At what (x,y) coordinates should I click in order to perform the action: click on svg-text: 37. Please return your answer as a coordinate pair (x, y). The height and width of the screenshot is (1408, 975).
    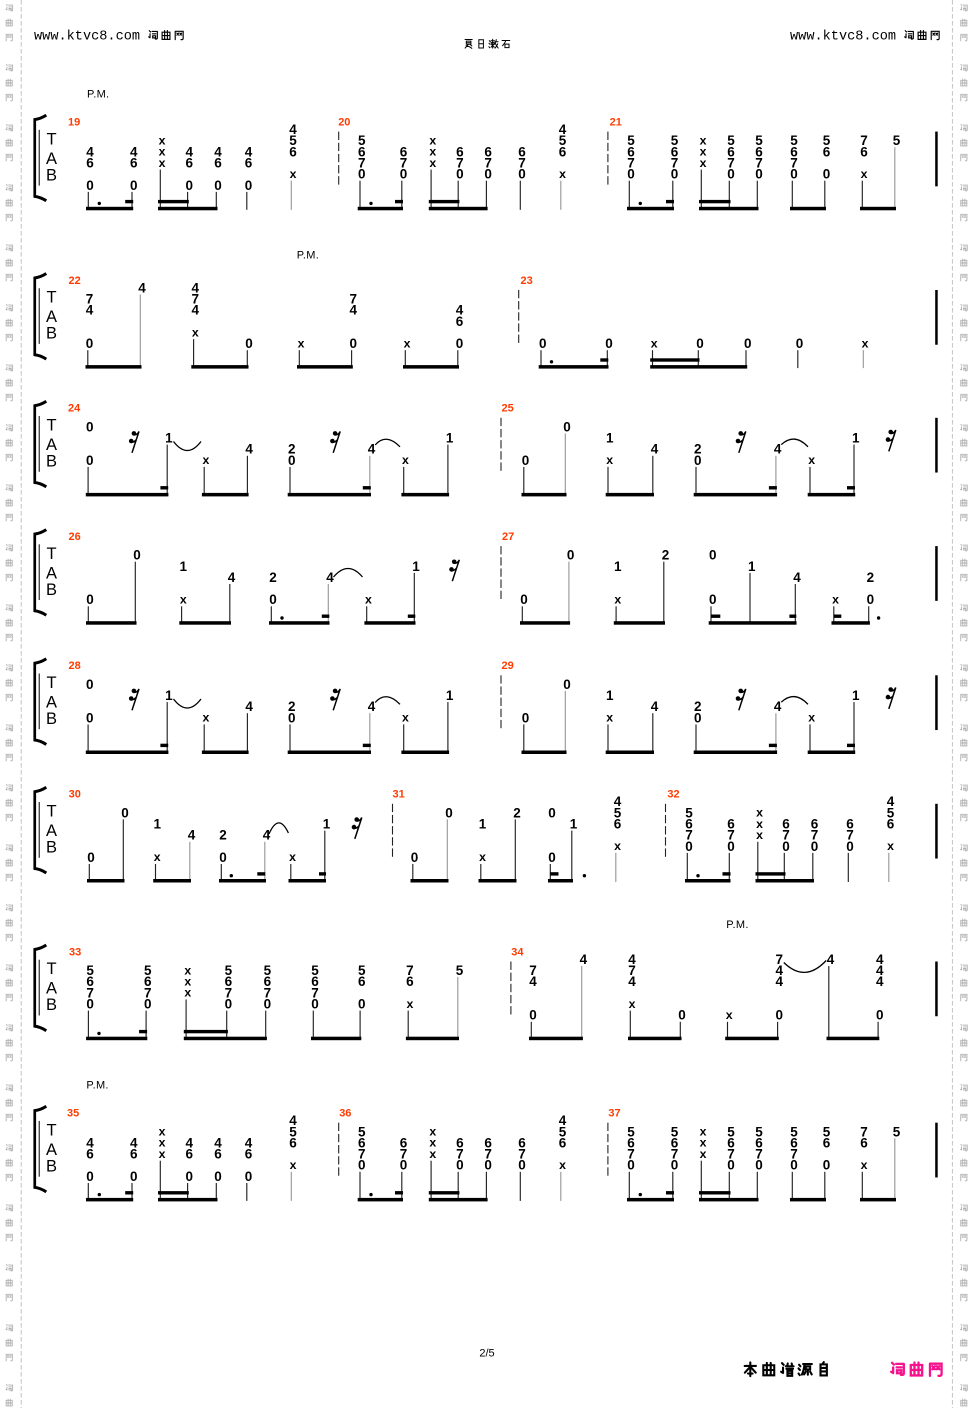
    Looking at the image, I should click on (614, 1114).